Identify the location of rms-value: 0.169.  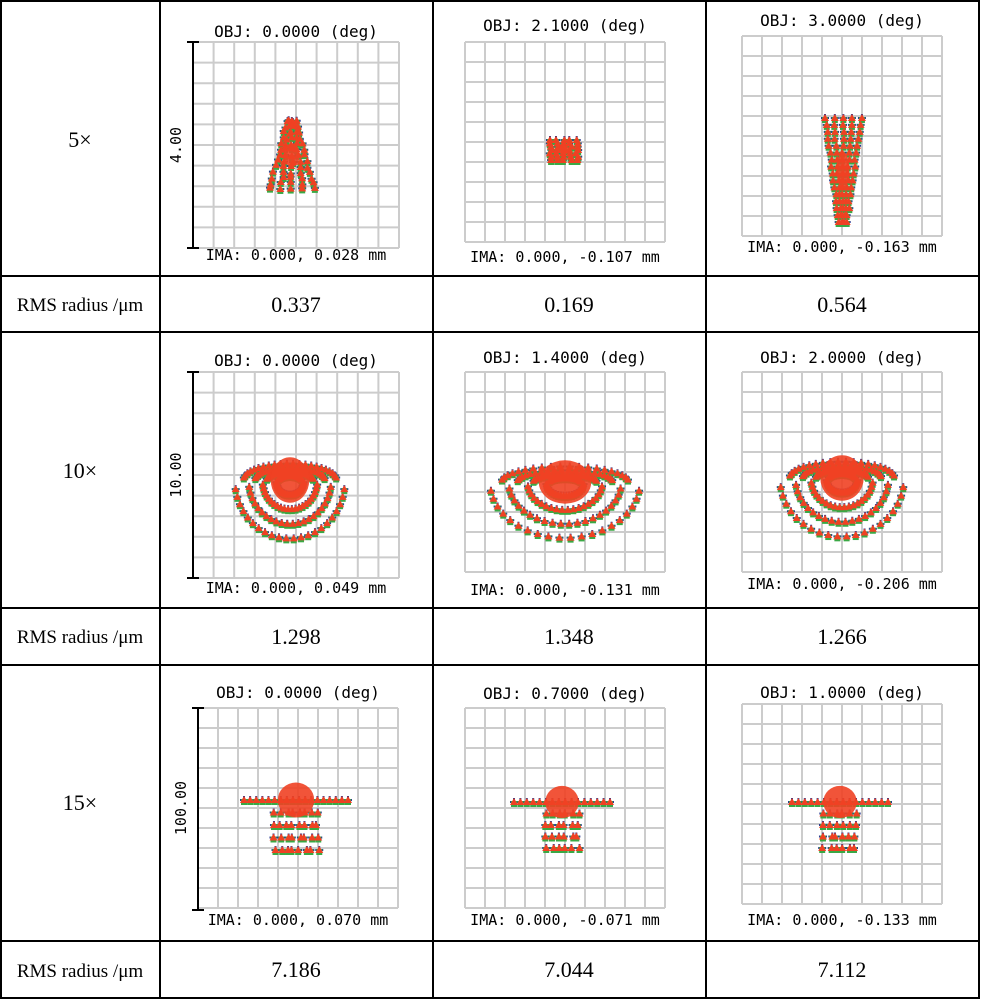
(569, 304).